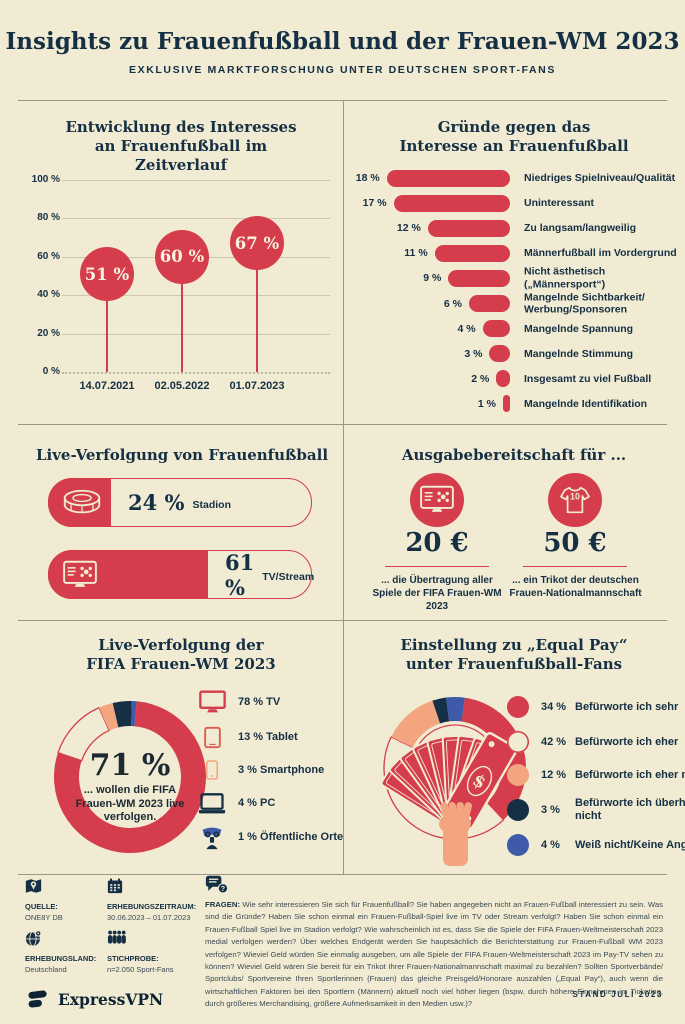 Image resolution: width=685 pixels, height=1024 pixels. What do you see at coordinates (48, 218) in the screenshot?
I see `y-axis-tick: 80 %` at bounding box center [48, 218].